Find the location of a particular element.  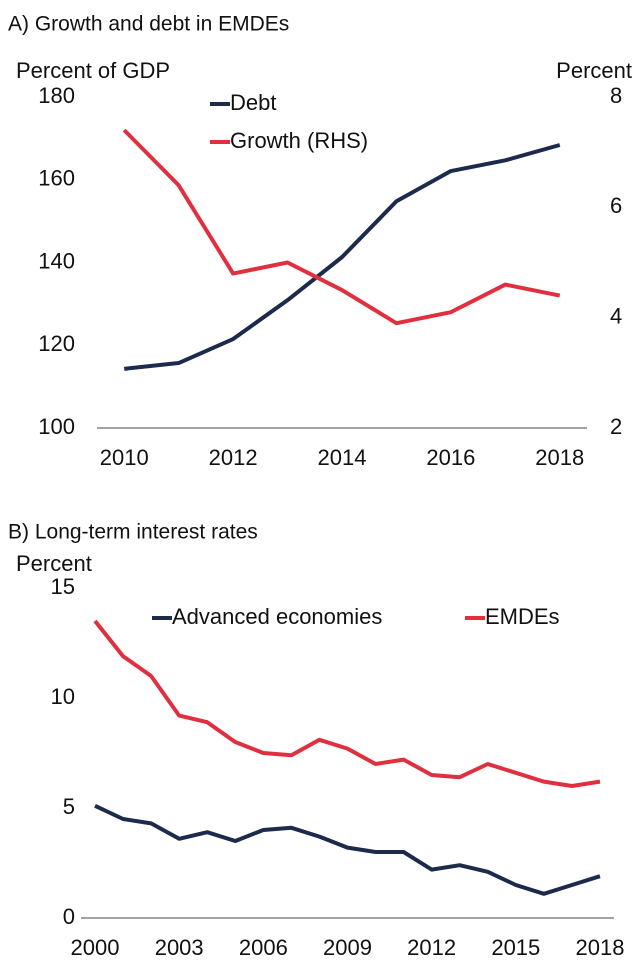

x-tick-label: 2000 is located at coordinates (95, 947).